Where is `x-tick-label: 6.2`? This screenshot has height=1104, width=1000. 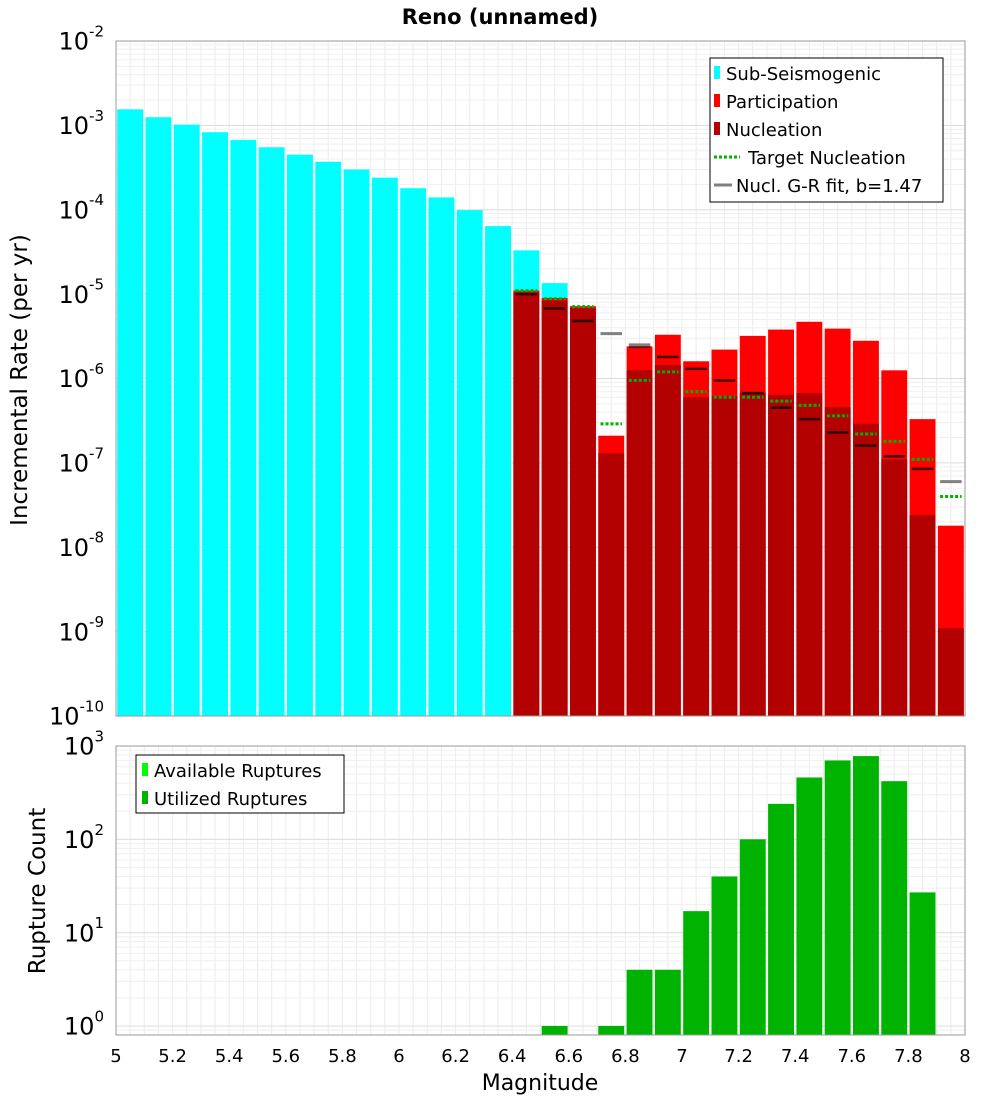
x-tick-label: 6.2 is located at coordinates (455, 1056).